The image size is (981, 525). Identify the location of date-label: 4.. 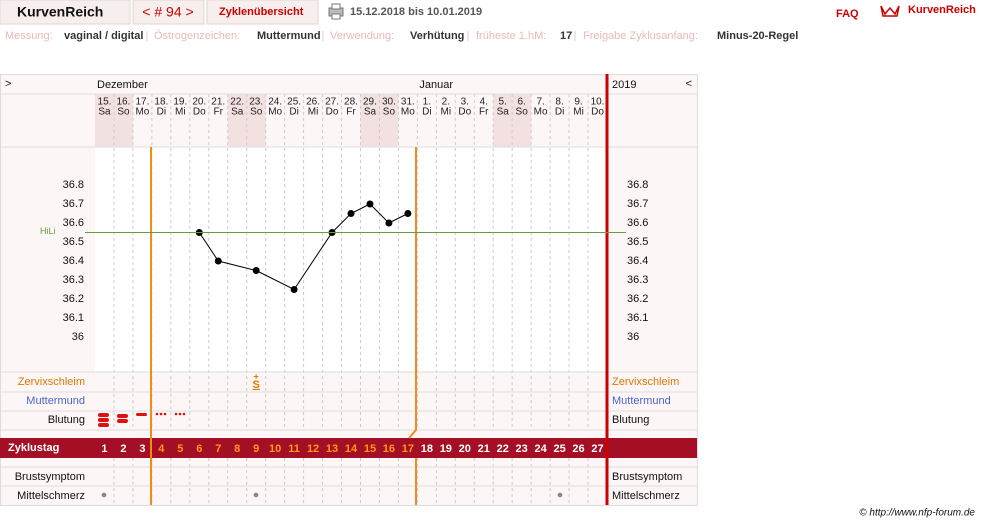
(484, 102).